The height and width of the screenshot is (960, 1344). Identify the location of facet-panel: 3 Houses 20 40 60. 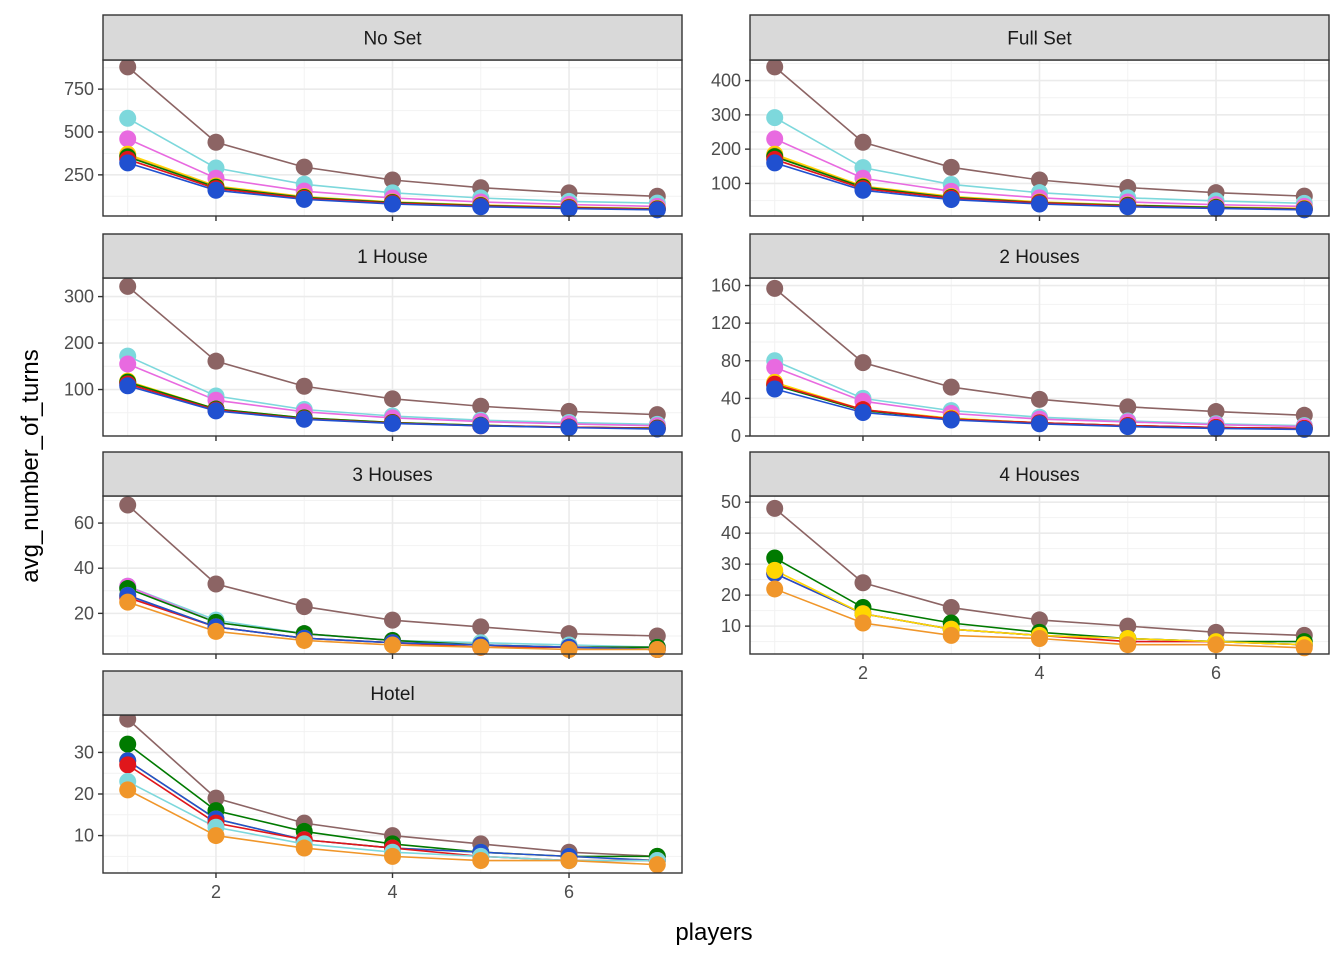
(378, 555).